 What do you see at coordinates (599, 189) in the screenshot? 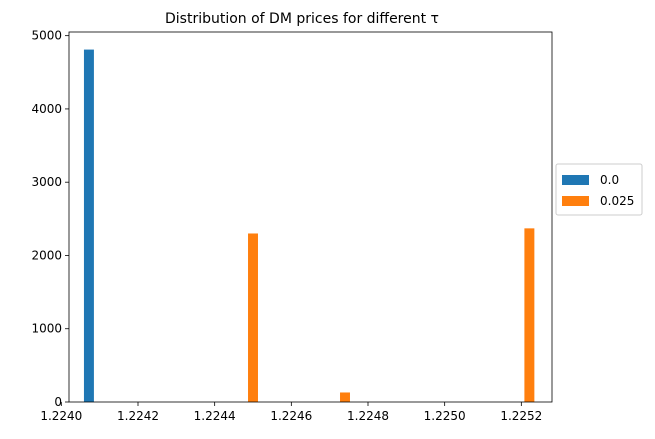
I see `legend: 0.0 0.025` at bounding box center [599, 189].